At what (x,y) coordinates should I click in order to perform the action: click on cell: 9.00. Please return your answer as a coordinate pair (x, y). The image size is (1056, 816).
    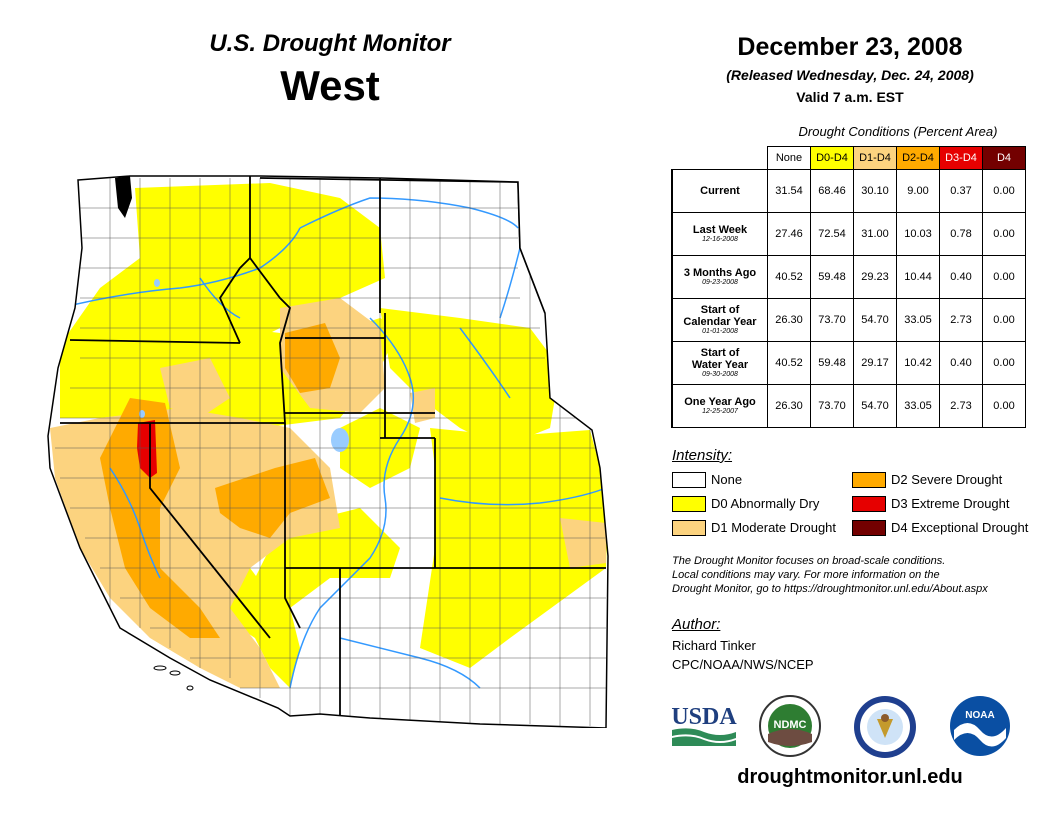
    Looking at the image, I should click on (918, 191).